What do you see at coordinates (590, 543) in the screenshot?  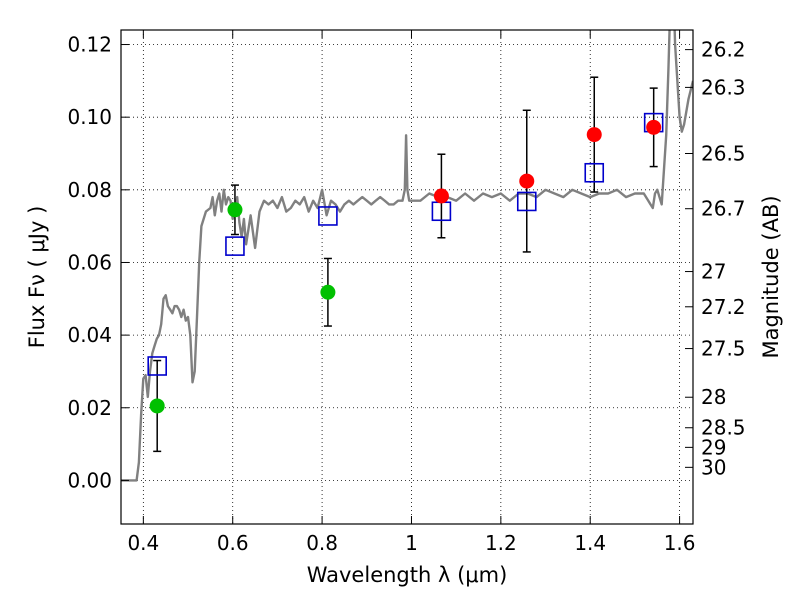 I see `x-tick-label: 1.4` at bounding box center [590, 543].